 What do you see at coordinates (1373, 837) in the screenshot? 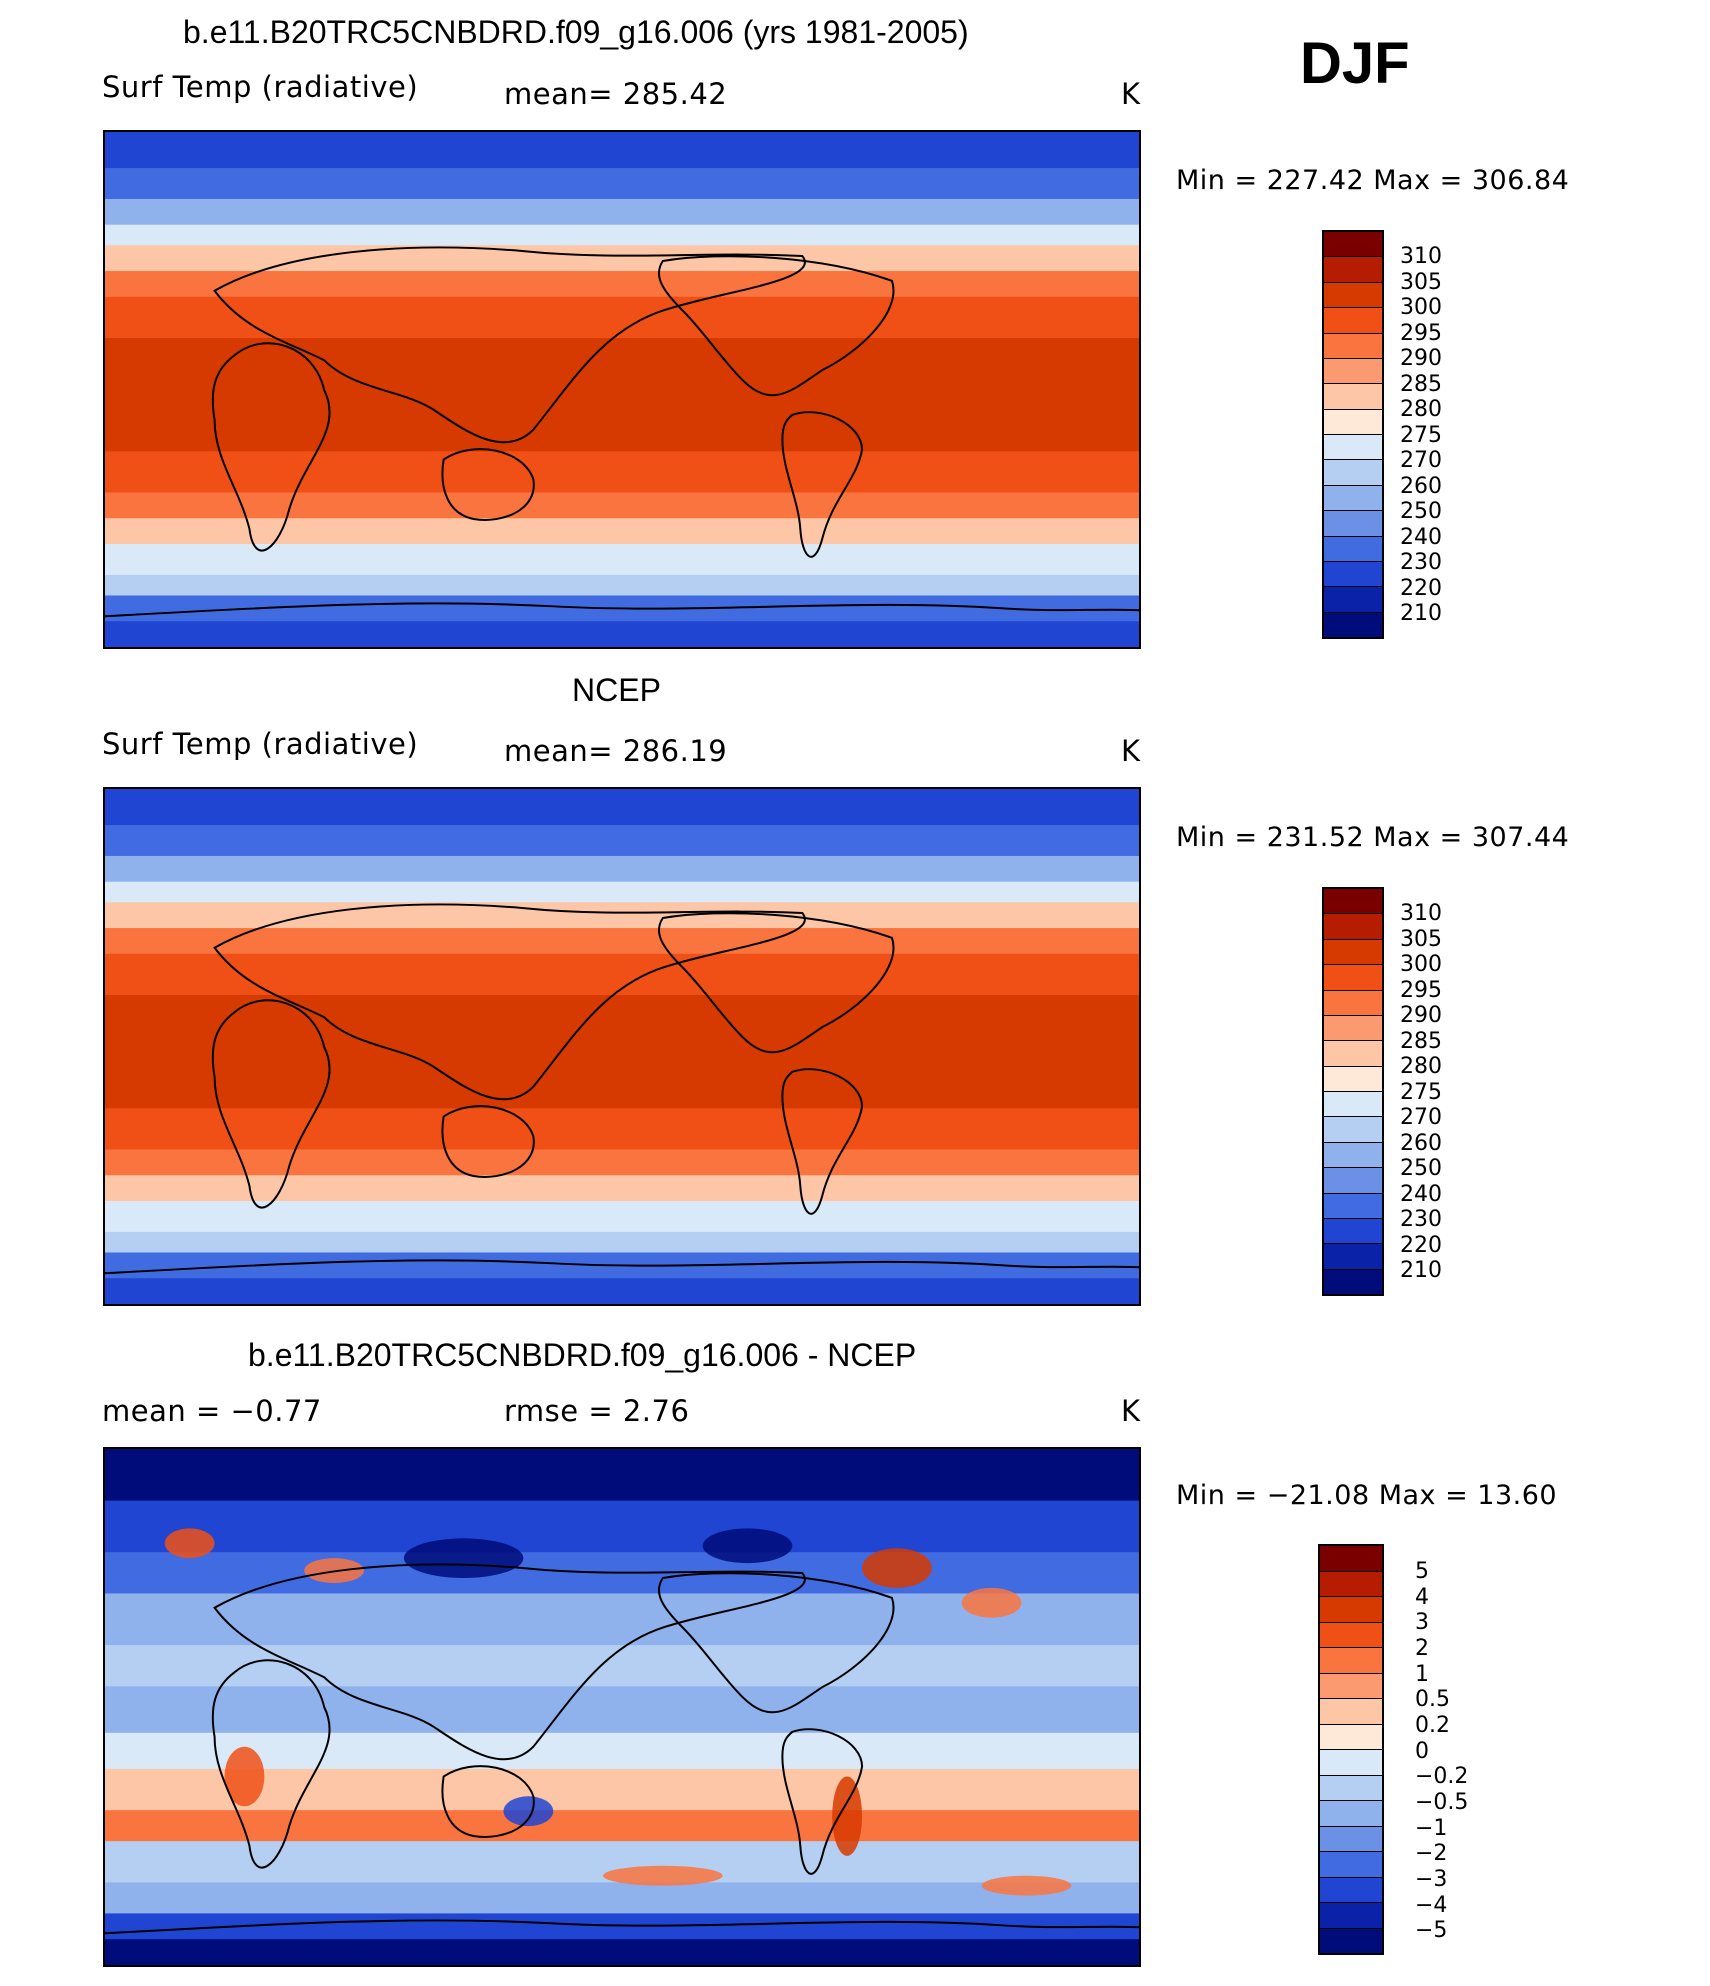
I see `panel-2-minmax: Min = 231.52 Max = 307.44` at bounding box center [1373, 837].